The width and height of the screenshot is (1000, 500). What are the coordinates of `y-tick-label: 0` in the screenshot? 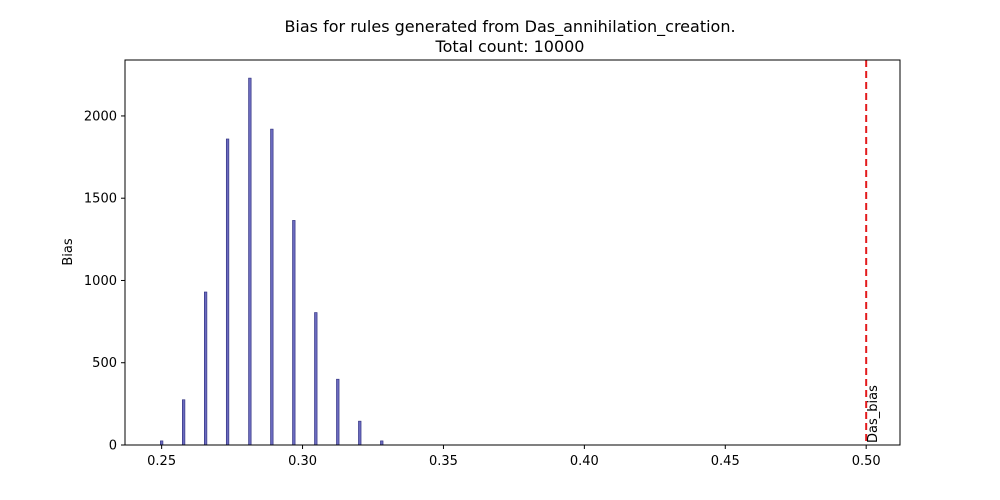 It's located at (113, 446).